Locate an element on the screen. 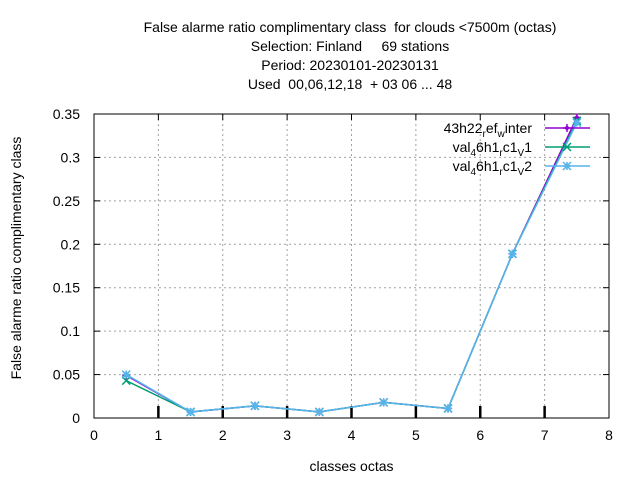  y-tick-label: 0.15 is located at coordinates (66, 288).